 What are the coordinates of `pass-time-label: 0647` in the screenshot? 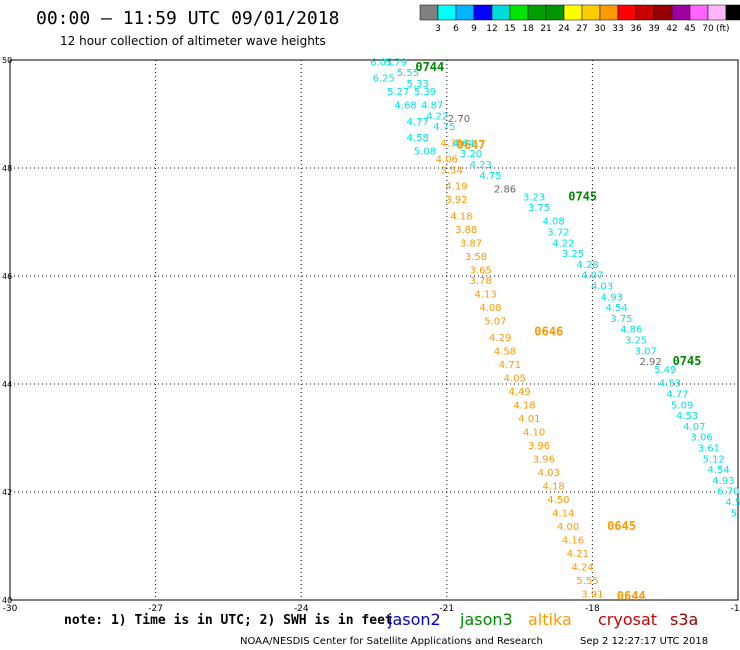 It's located at (471, 145).